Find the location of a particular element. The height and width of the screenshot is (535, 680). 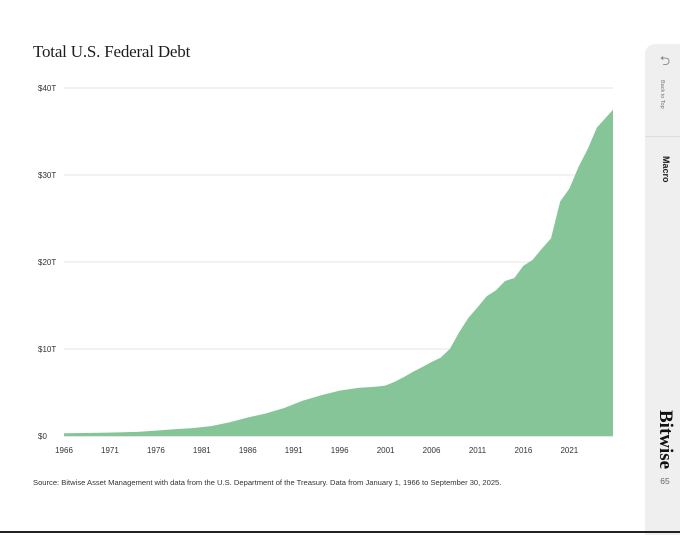

x-tick-label: 2001 is located at coordinates (386, 450).